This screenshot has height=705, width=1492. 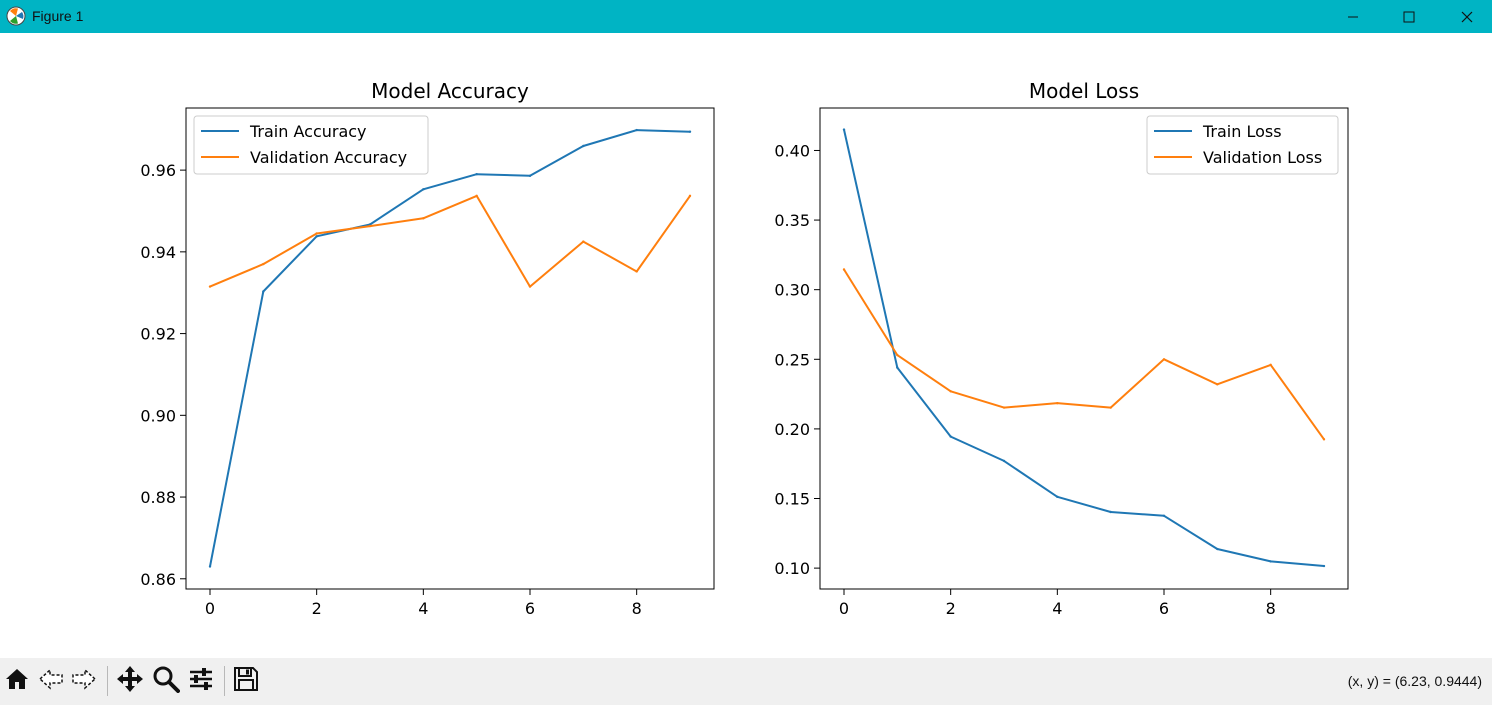 I want to click on chart-2-legend-label: Validation Loss, so click(x=1262, y=157).